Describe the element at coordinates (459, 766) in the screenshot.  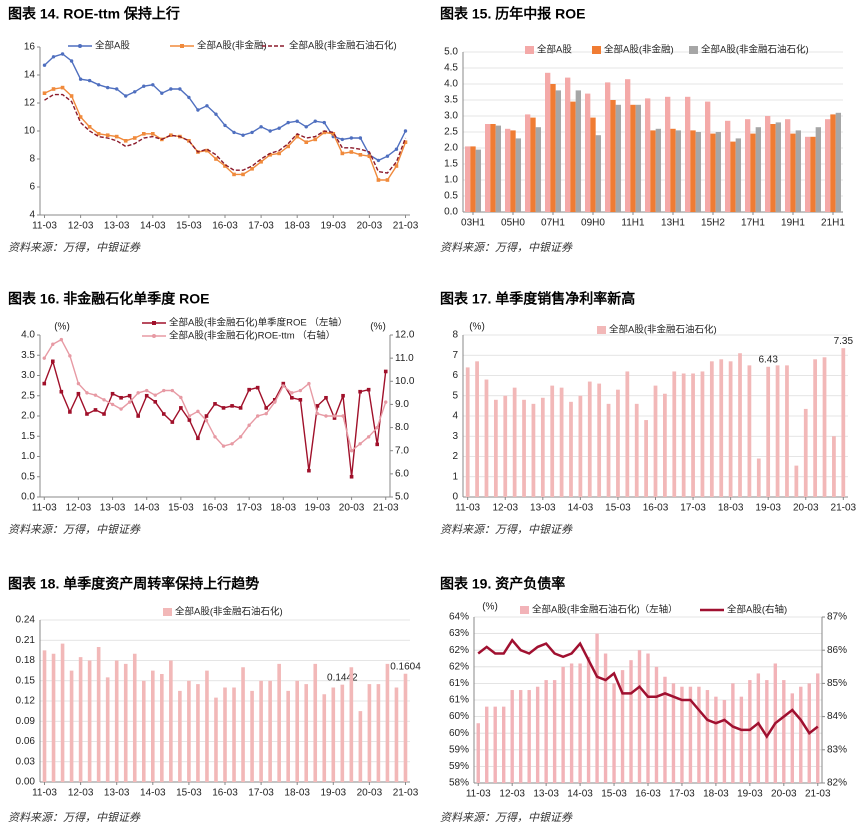
I see `y-tick-label: 59%` at that location.